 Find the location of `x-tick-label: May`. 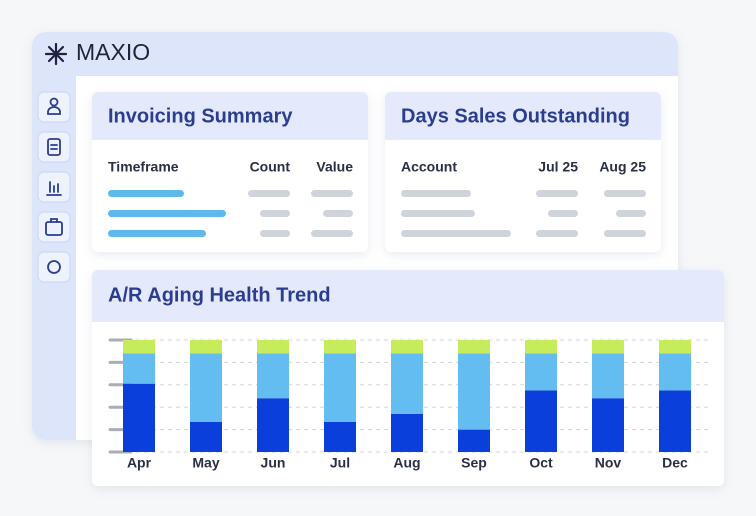

x-tick-label: May is located at coordinates (205, 463).